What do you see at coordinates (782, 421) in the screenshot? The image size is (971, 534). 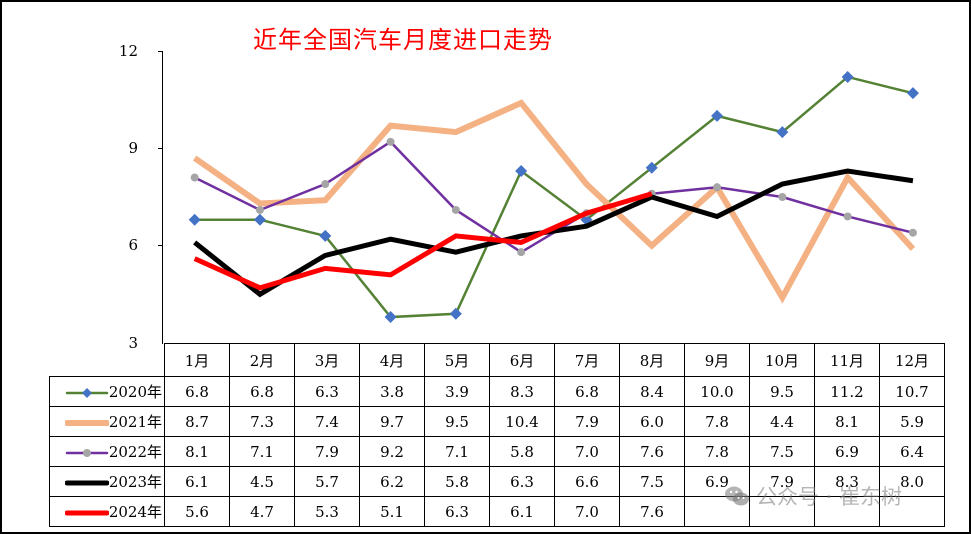 I see `table-cell: 4.4` at bounding box center [782, 421].